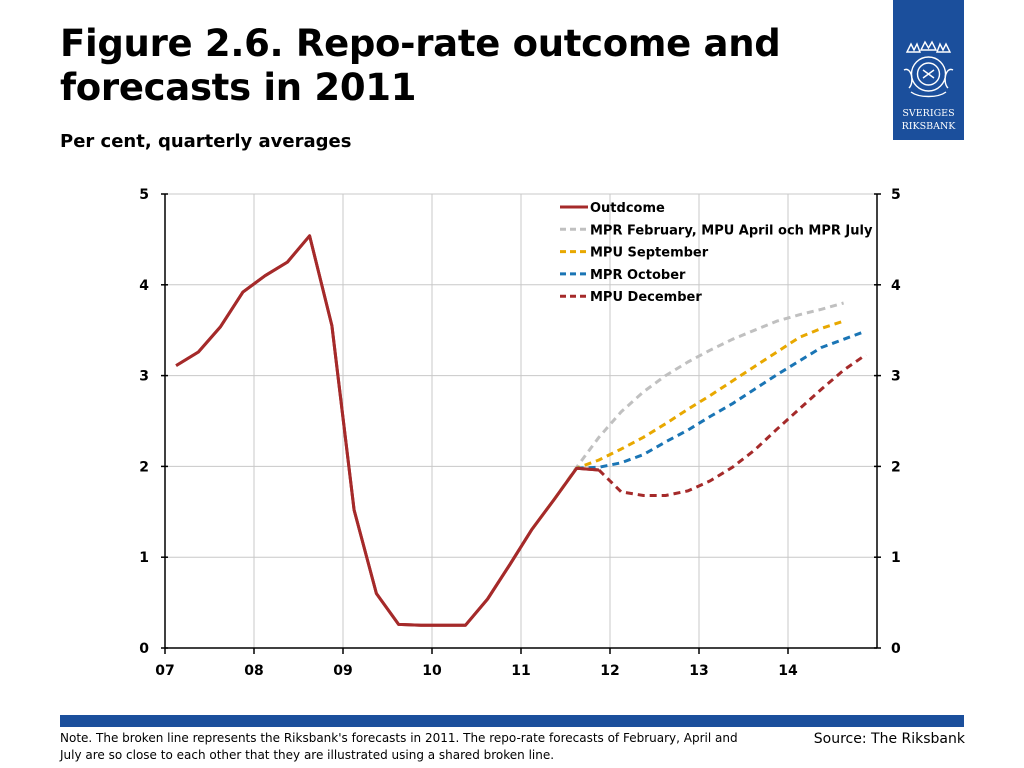 The width and height of the screenshot is (1024, 768). Describe the element at coordinates (609, 671) in the screenshot. I see `x-tick-label-5: 12` at that location.